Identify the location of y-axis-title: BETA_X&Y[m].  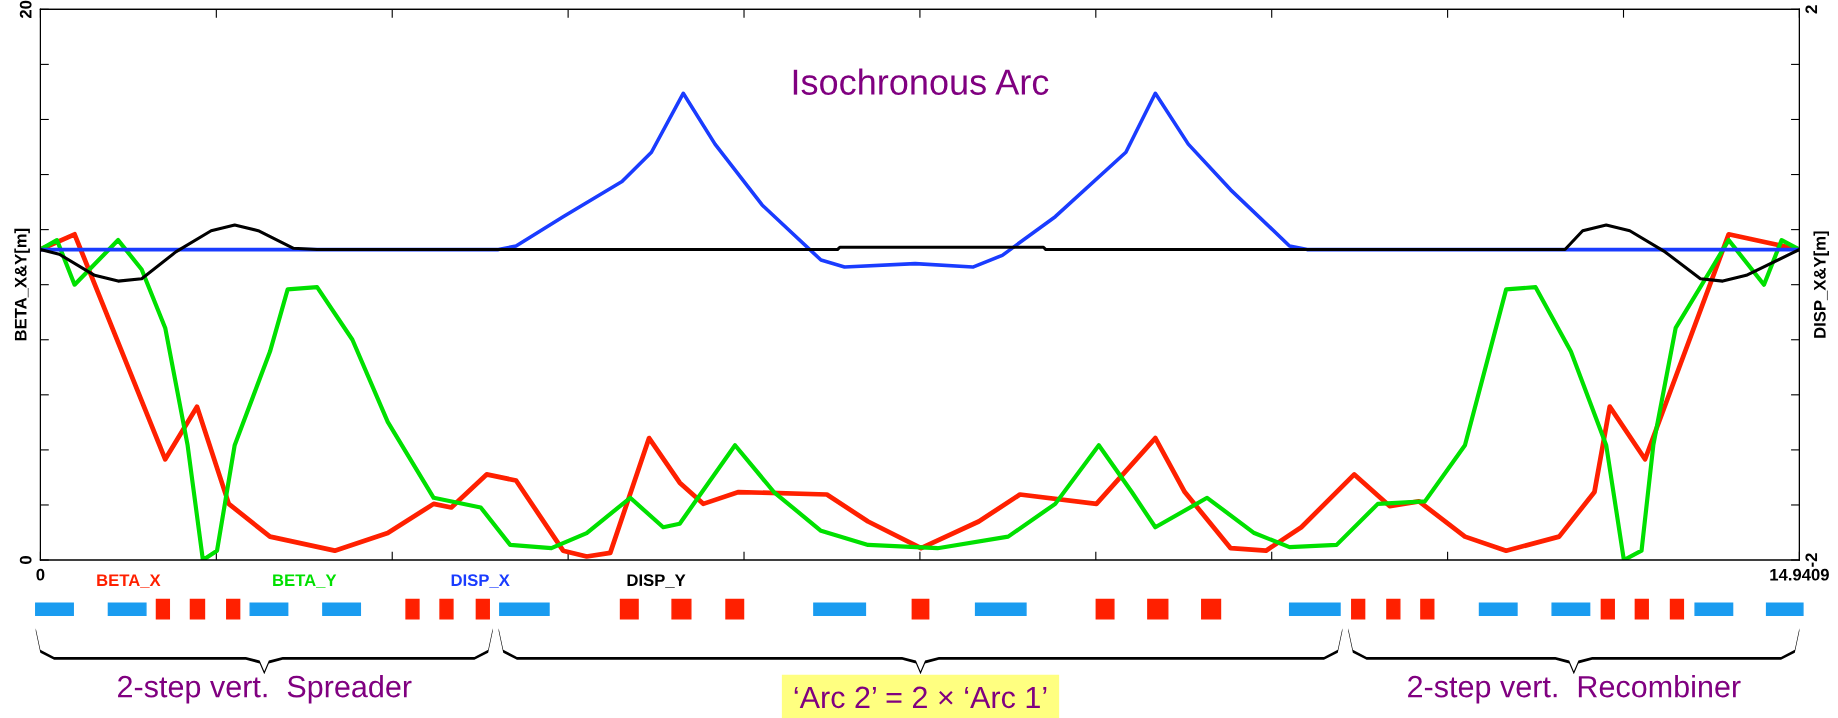
(22, 284).